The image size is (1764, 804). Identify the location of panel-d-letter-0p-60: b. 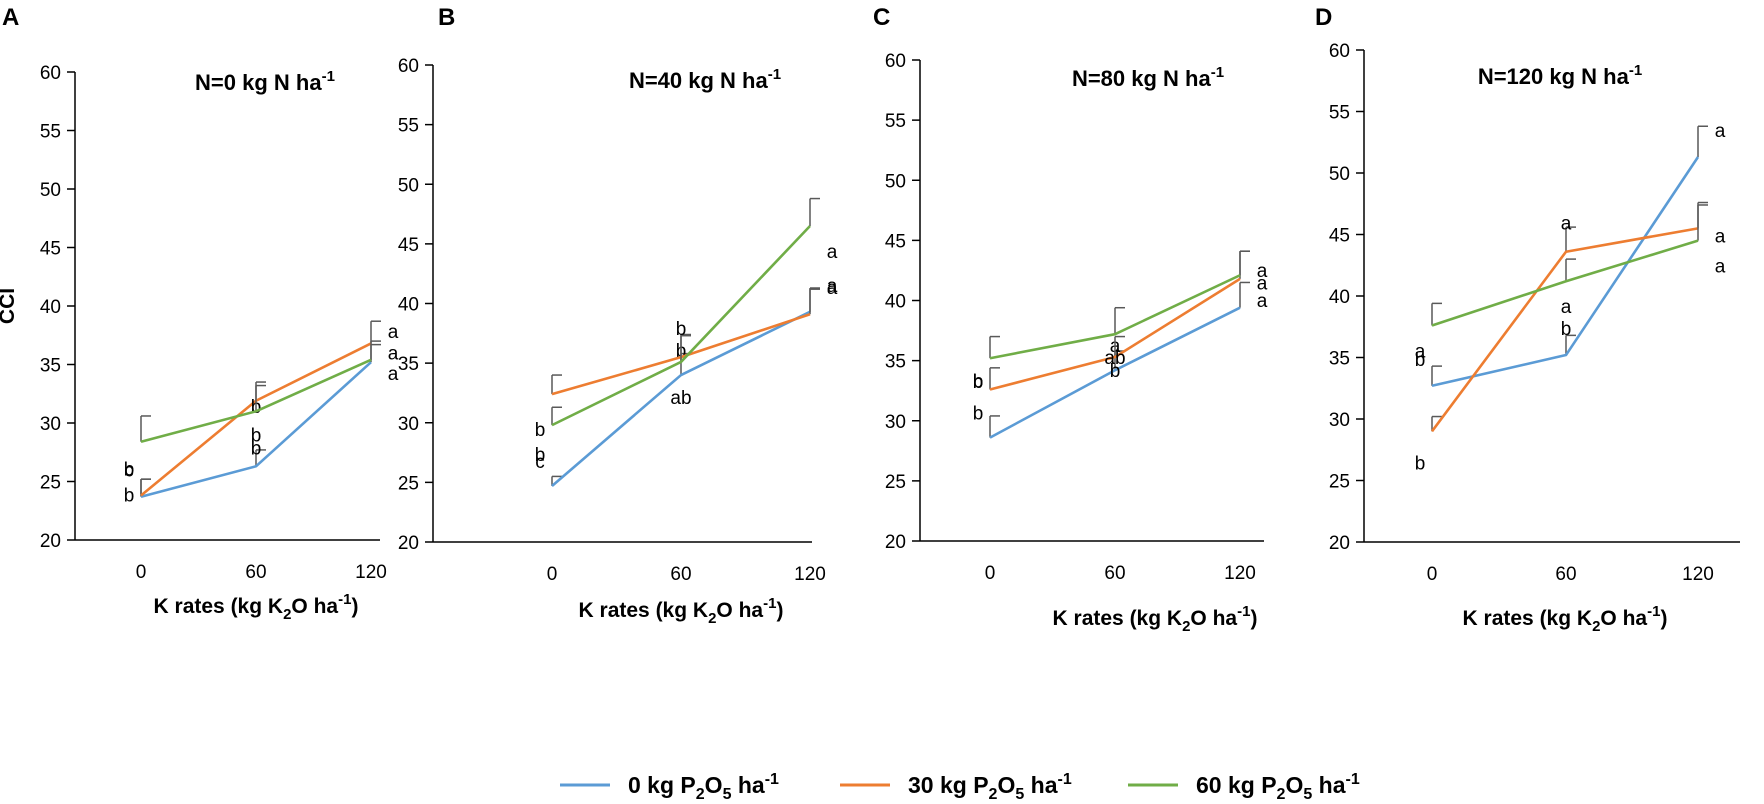
(1566, 329).